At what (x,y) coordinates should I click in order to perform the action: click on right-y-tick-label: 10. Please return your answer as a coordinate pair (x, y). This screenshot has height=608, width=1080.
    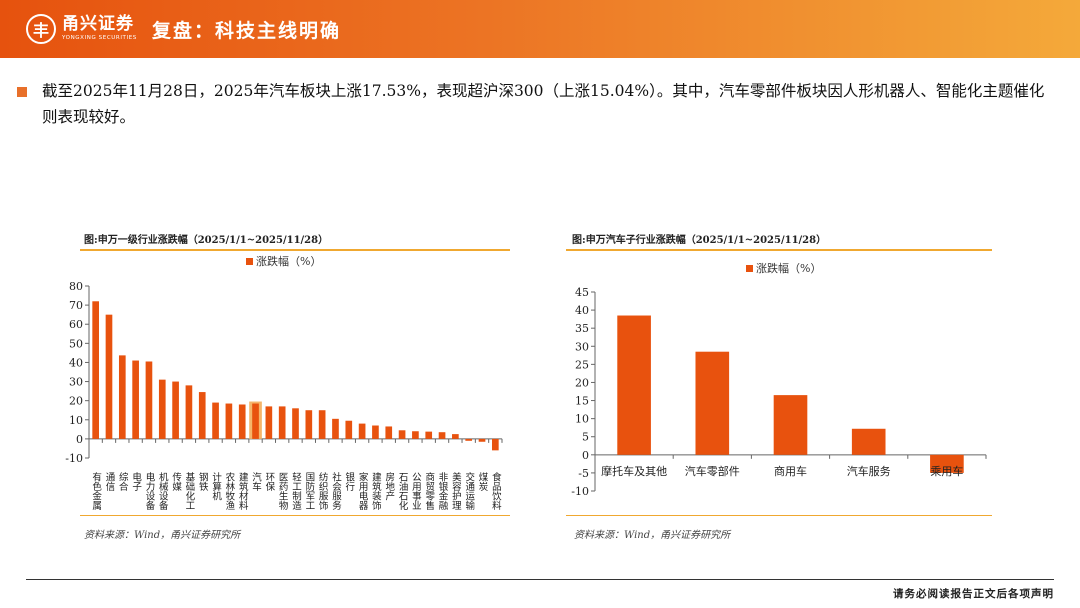
    Looking at the image, I should click on (582, 419).